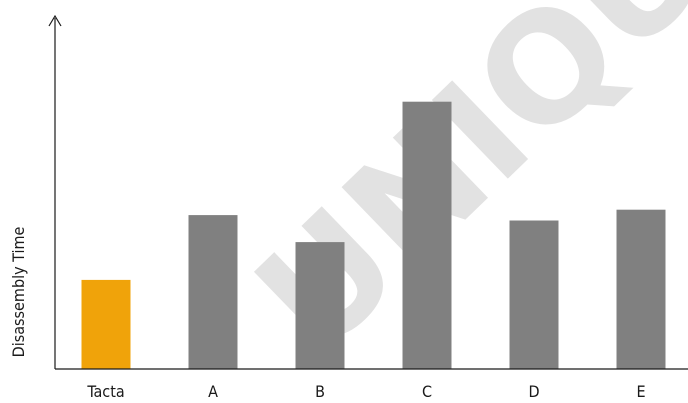 Image resolution: width=688 pixels, height=403 pixels. I want to click on bar-tacta, so click(106, 324).